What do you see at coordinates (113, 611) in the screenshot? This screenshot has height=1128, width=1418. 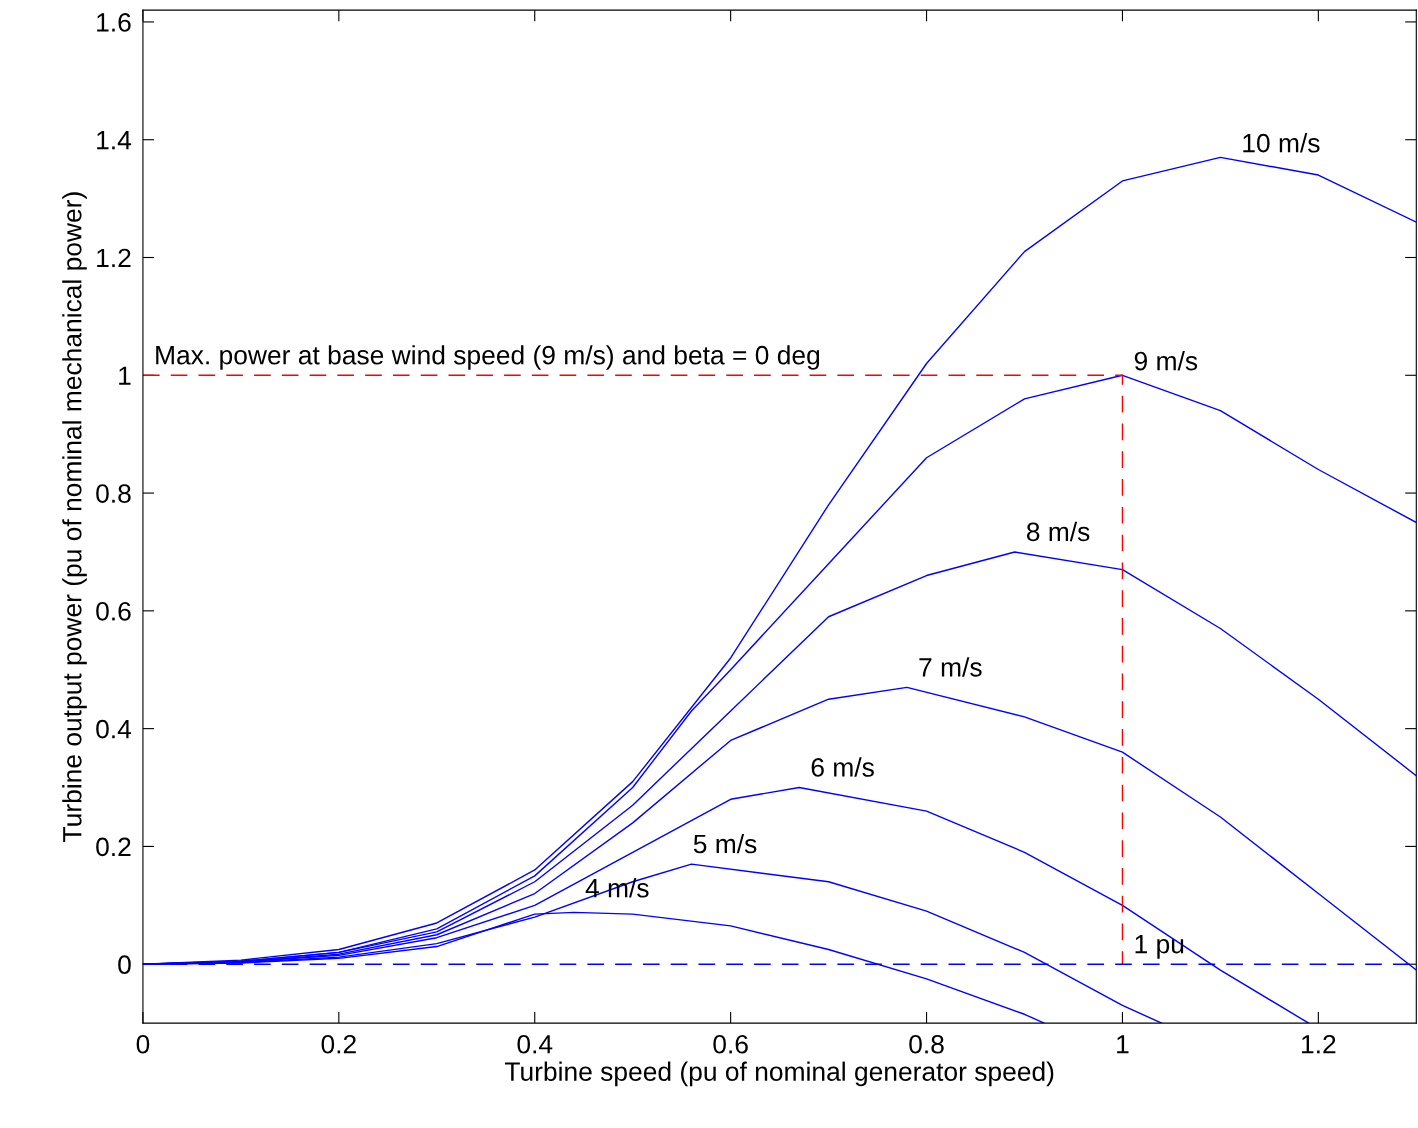 I see `y-tick-label: 0.6` at bounding box center [113, 611].